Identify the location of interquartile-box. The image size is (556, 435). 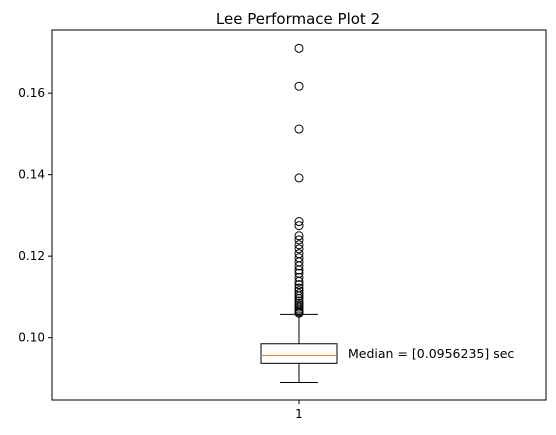
(299, 353).